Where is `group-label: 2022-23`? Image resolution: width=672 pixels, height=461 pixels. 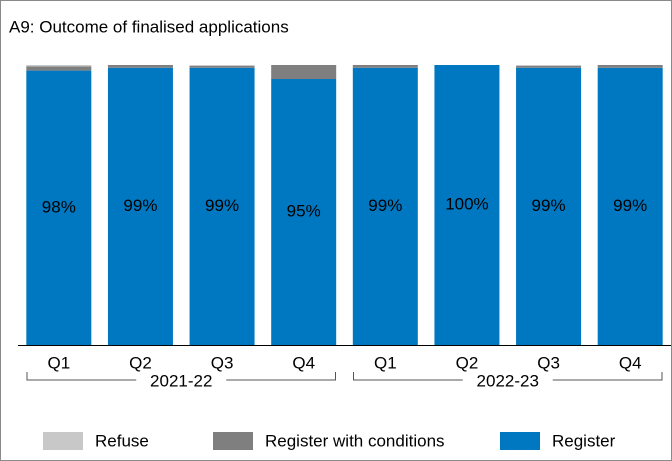
group-label: 2022-23 is located at coordinates (508, 380).